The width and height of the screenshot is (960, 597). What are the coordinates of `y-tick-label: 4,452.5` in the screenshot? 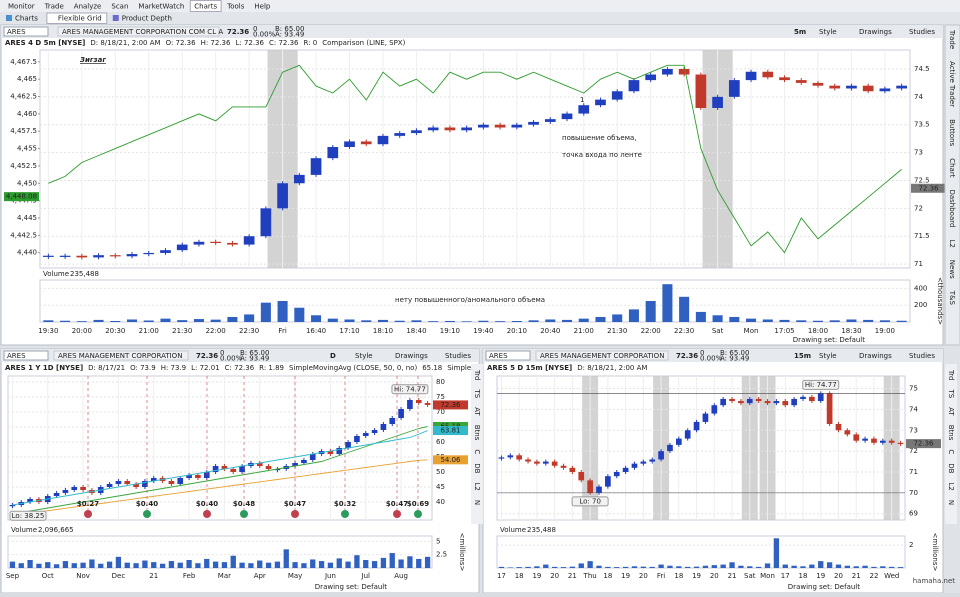 It's located at (23, 166).